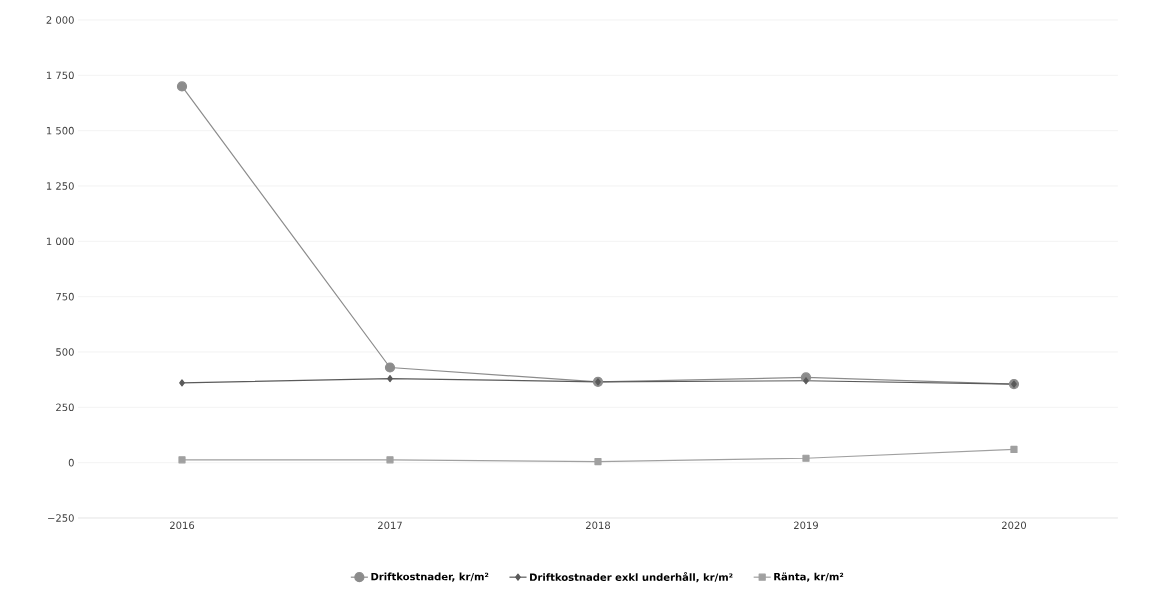 The width and height of the screenshot is (1160, 600). Describe the element at coordinates (631, 577) in the screenshot. I see `legend-label: Driftkostnader exkl underhåll, kr/m²` at that location.